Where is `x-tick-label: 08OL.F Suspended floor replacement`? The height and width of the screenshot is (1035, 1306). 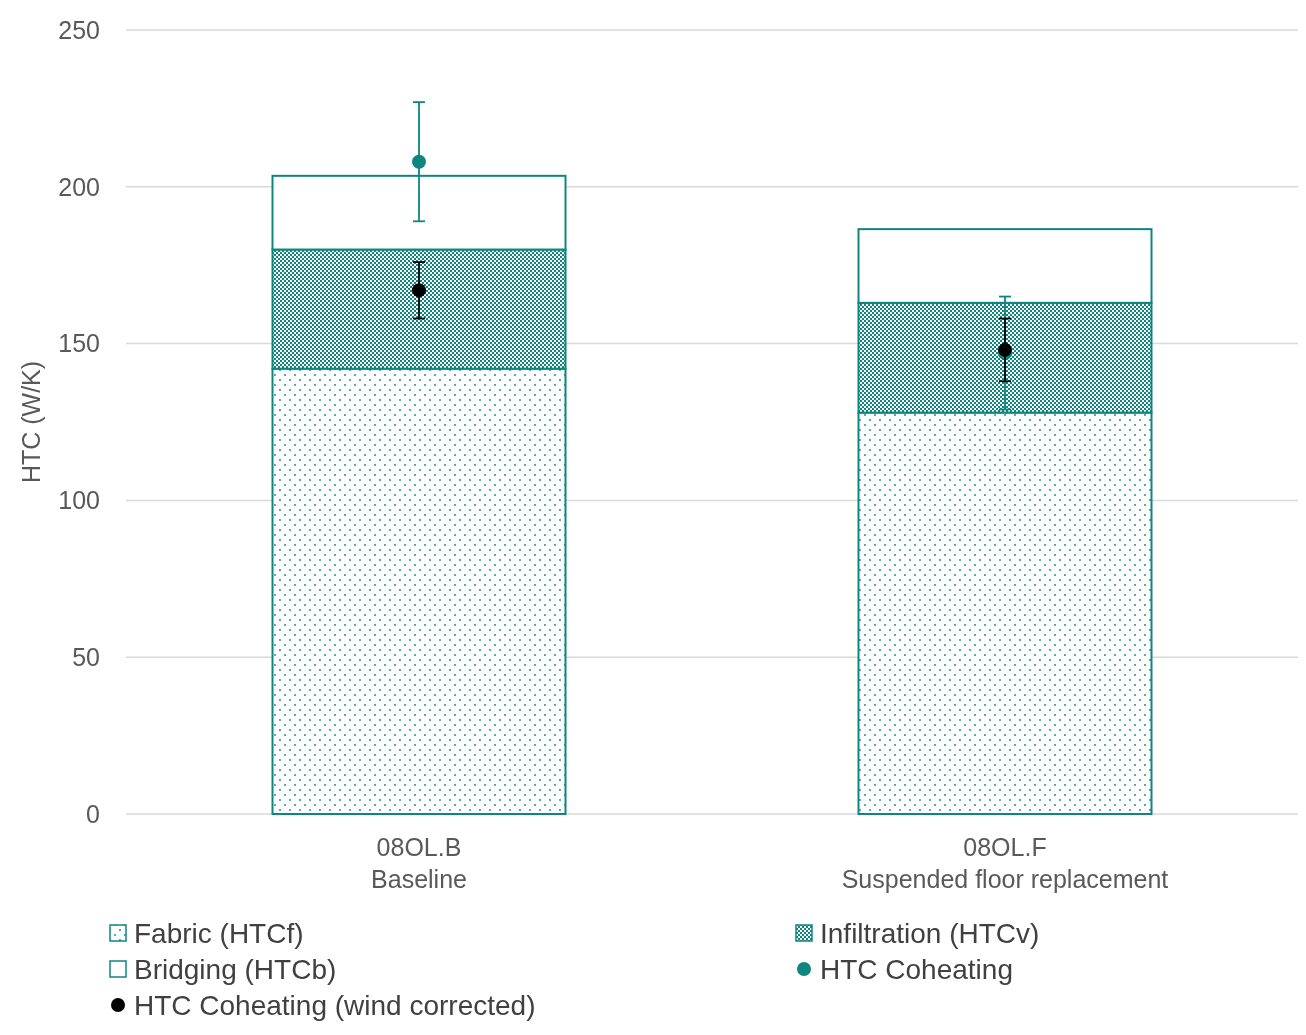 x-tick-label: 08OL.F Suspended floor replacement is located at coordinates (1005, 863).